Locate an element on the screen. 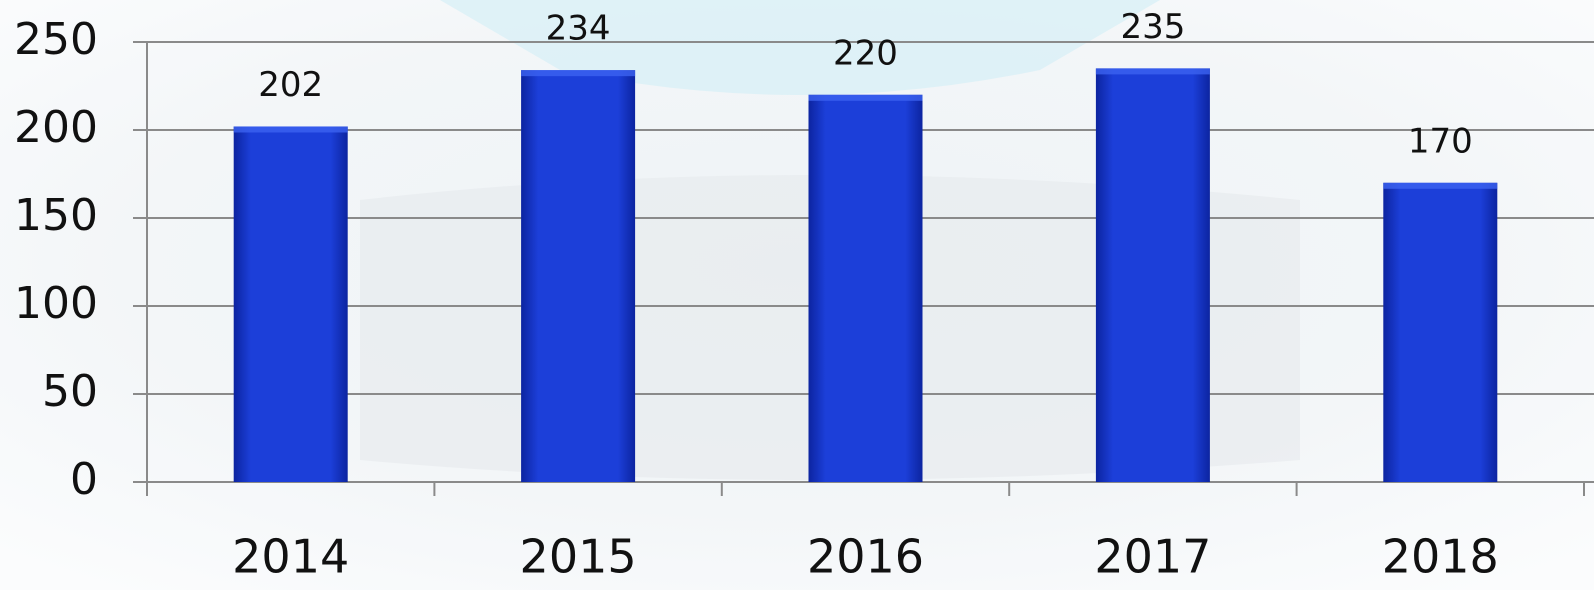 Image resolution: width=1594 pixels, height=590 pixels. value-label: 202 is located at coordinates (290, 85).